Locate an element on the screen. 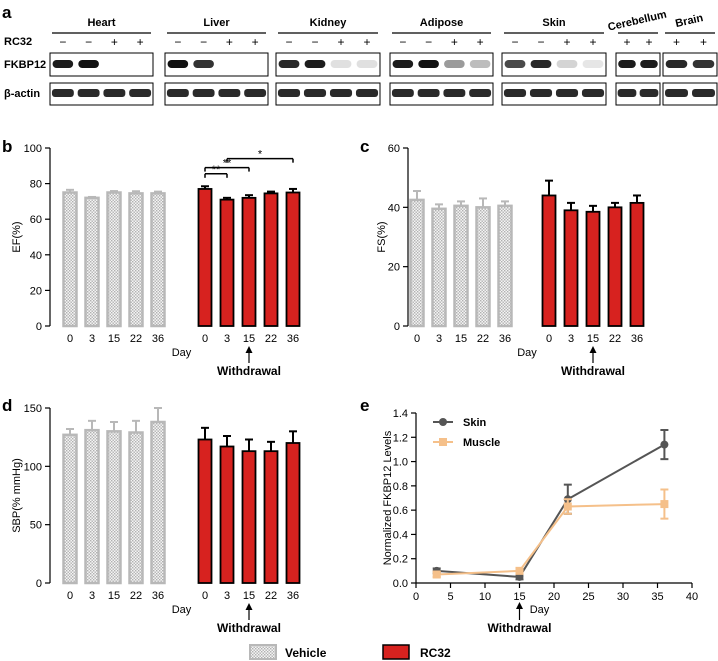  withdrawal-arrow-head is located at coordinates (519, 605).